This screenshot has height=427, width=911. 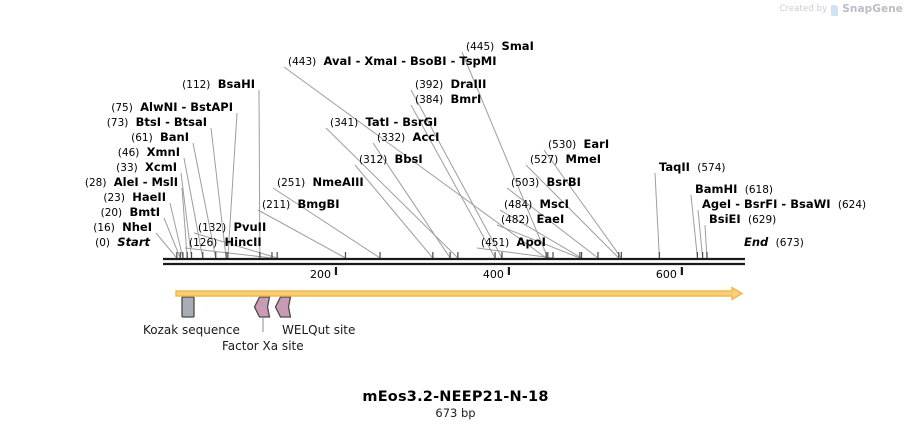 I want to click on enzyme-label-btsi-btsai: (73) BtsI - BtsaI, so click(x=157, y=122).